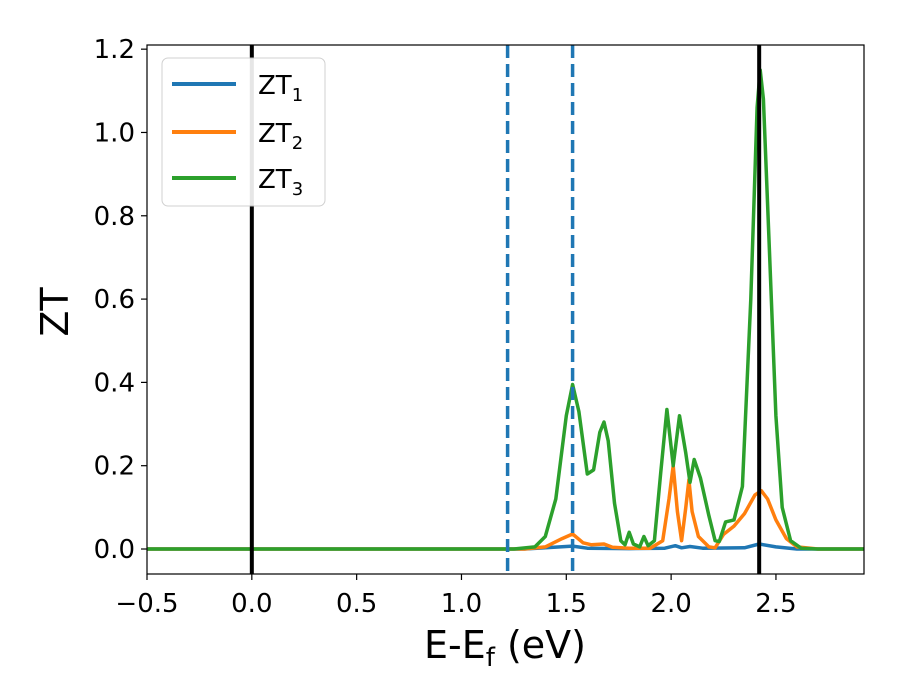 This screenshot has height=700, width=900. What do you see at coordinates (280, 88) in the screenshot?
I see `legend-label-zt1: ZT1` at bounding box center [280, 88].